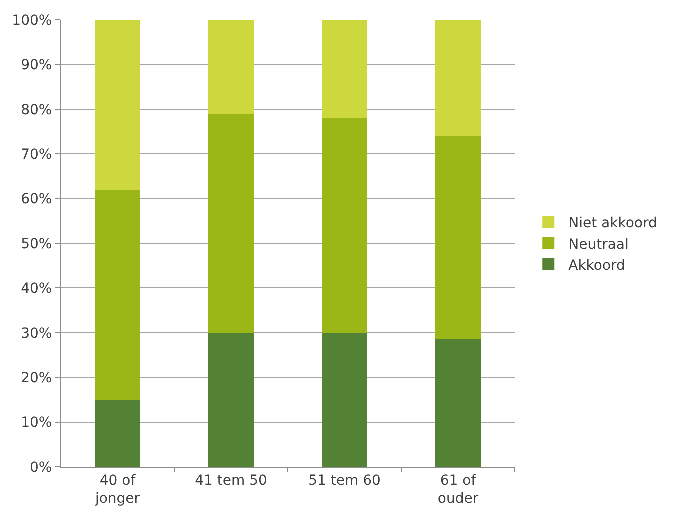 The height and width of the screenshot is (525, 690). Describe the element at coordinates (613, 224) in the screenshot. I see `legend-label: Niet akkoord` at that location.